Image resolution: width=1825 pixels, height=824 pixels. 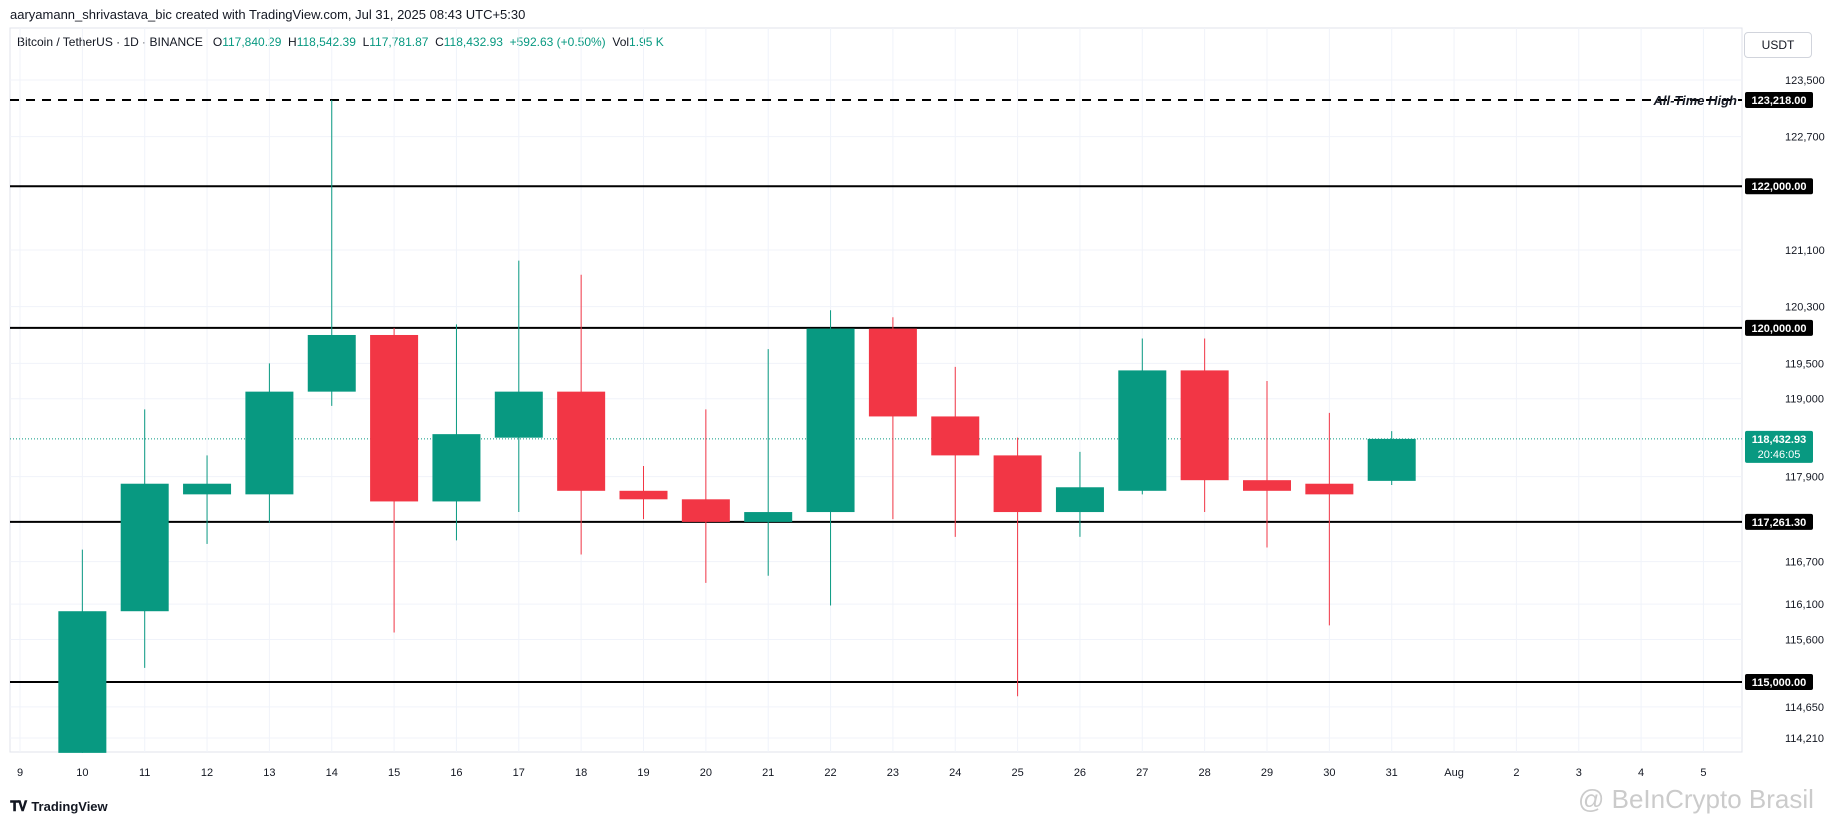 I want to click on x-tick-label: 10, so click(x=82, y=773).